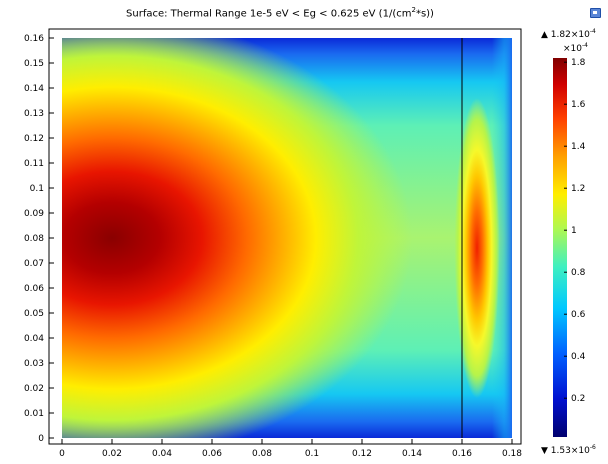  What do you see at coordinates (412, 454) in the screenshot?
I see `x-tick-label: 0.14` at bounding box center [412, 454].